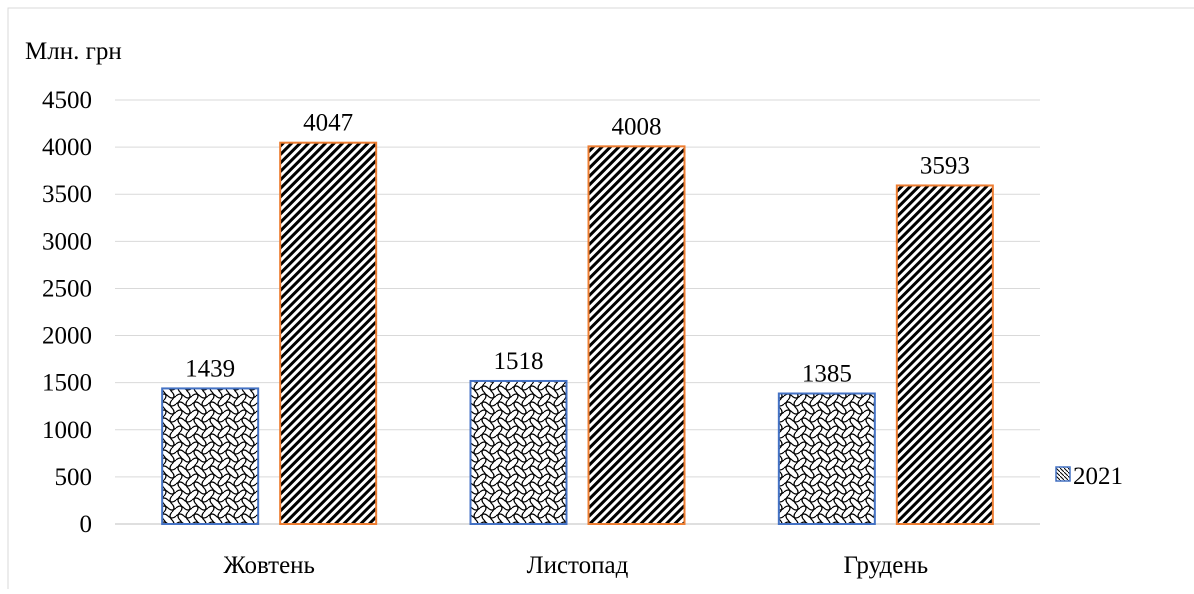 Image resolution: width=1194 pixels, height=594 pixels. What do you see at coordinates (67, 430) in the screenshot?
I see `y-tick-label: 1000` at bounding box center [67, 430].